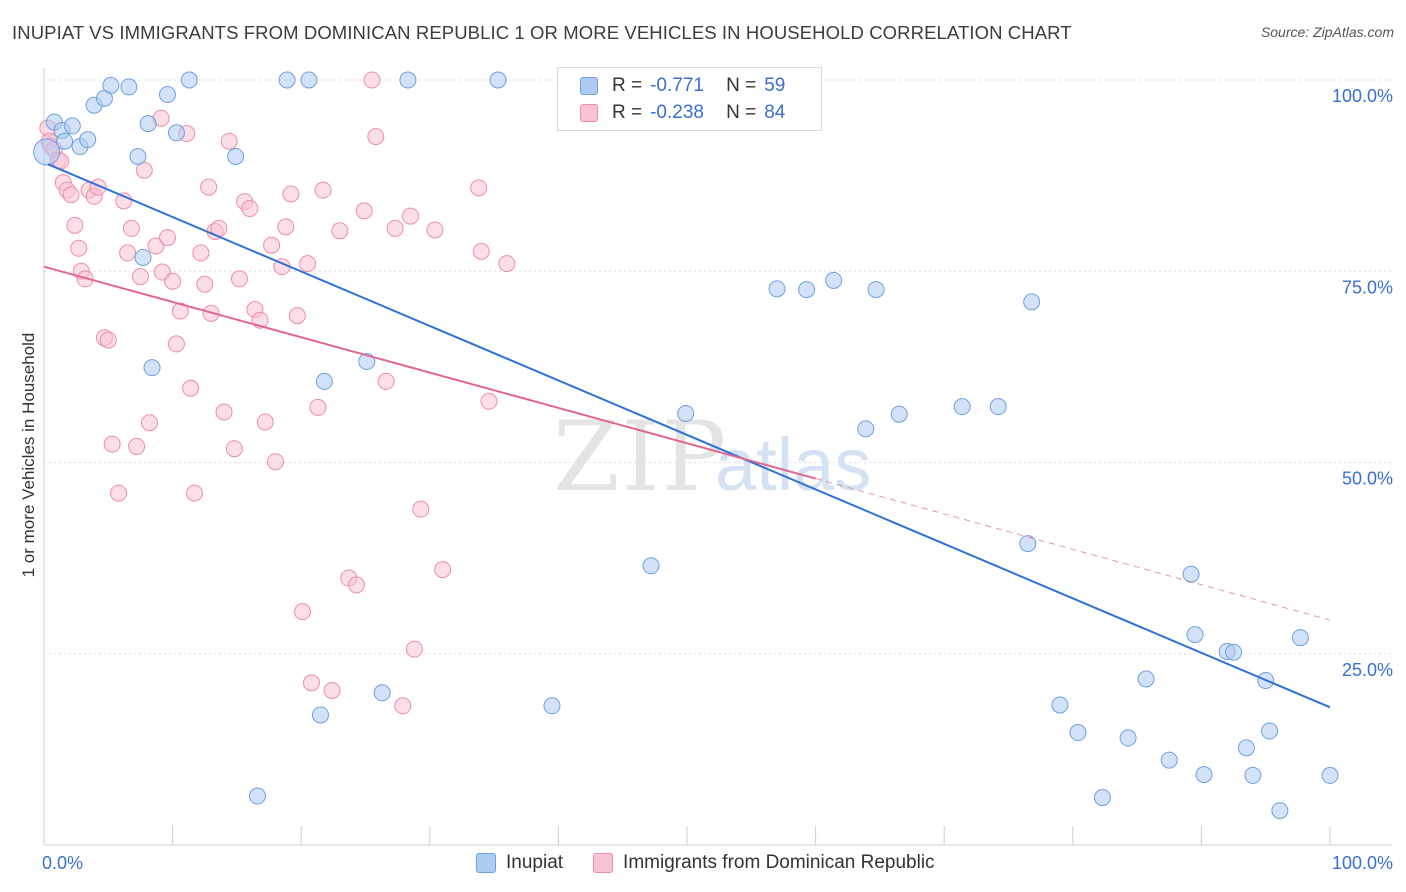  Describe the element at coordinates (589, 86) in the screenshot. I see `legend-swatch-blue` at that location.